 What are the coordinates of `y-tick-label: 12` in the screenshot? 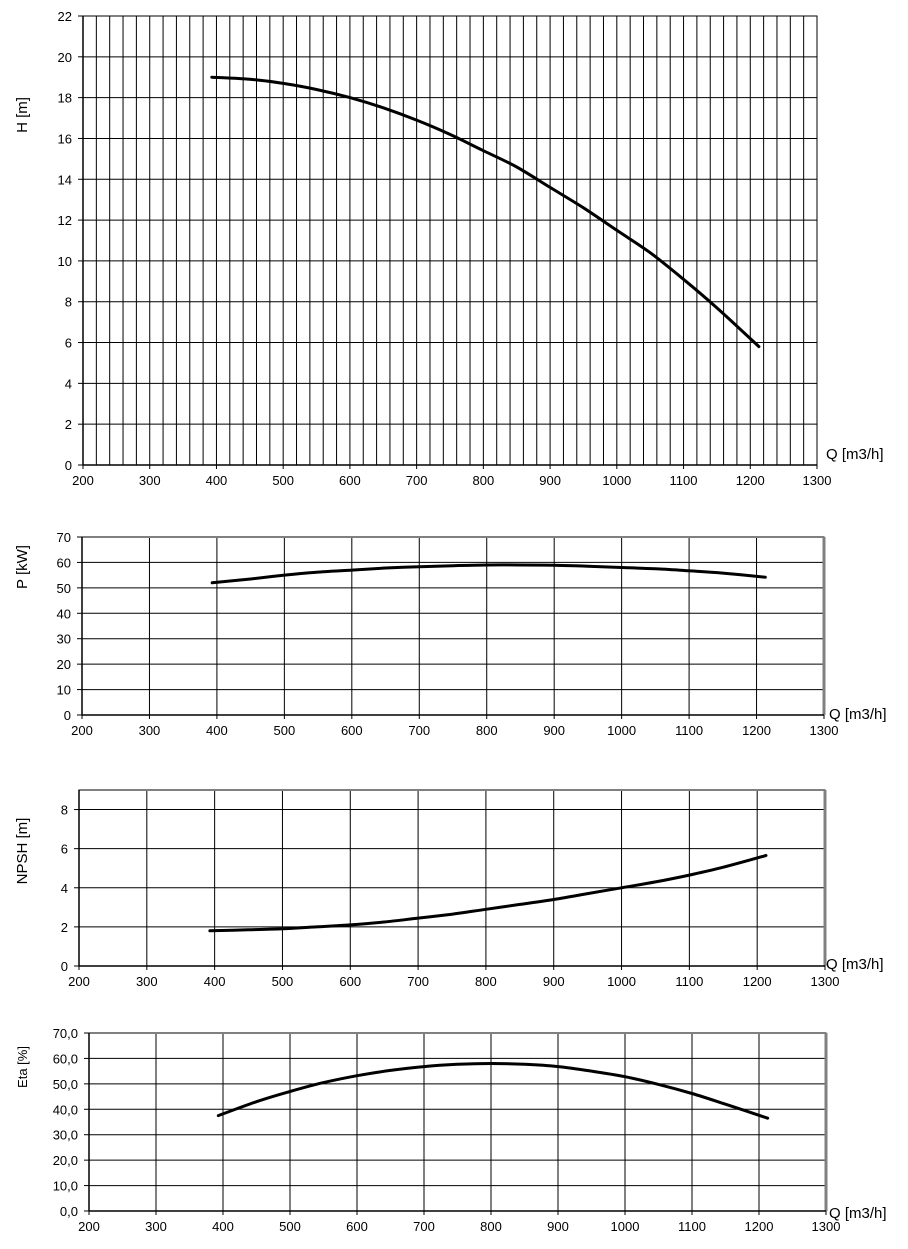 It's located at (65, 220).